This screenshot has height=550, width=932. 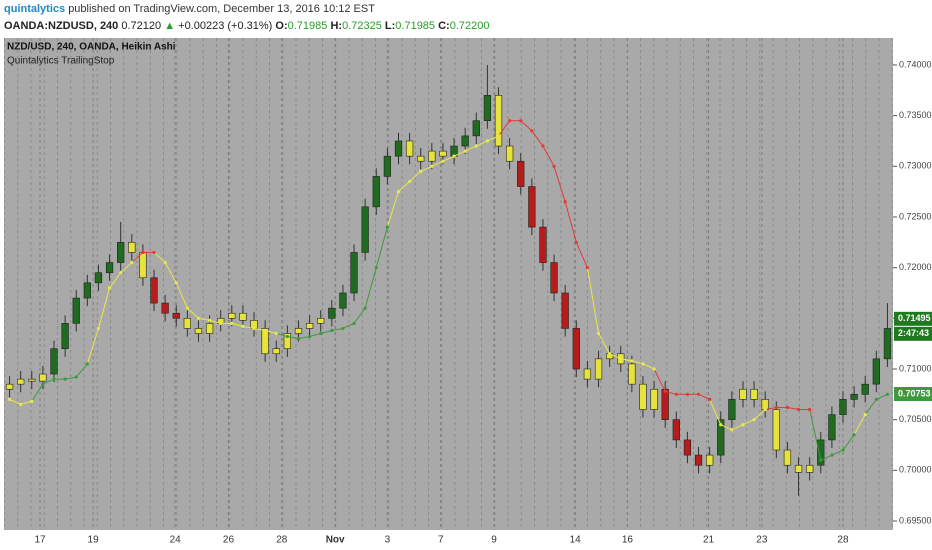 I want to click on y-tick-label: 0.70000, so click(x=915, y=470).